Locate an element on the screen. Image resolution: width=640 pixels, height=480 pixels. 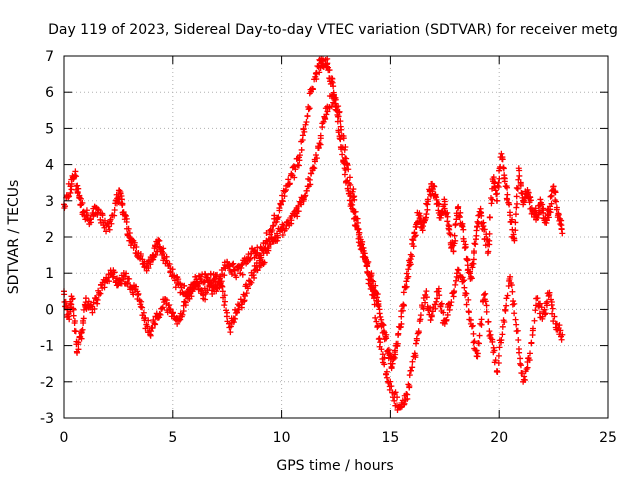
y-tick-label: -1 is located at coordinates (47, 347).